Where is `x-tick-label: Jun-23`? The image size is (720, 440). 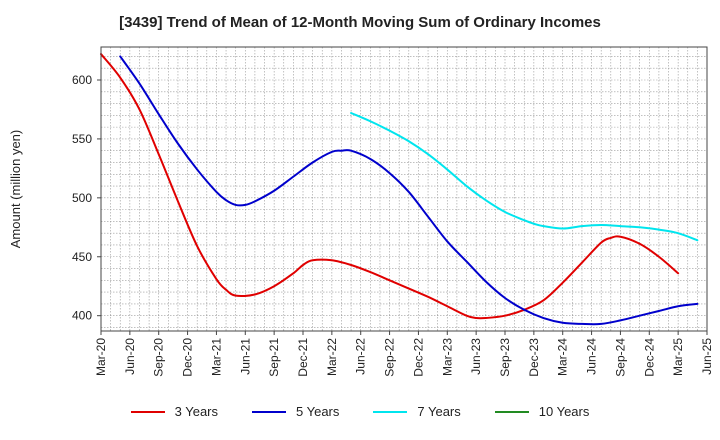 x-tick-label: Jun-23 is located at coordinates (476, 356).